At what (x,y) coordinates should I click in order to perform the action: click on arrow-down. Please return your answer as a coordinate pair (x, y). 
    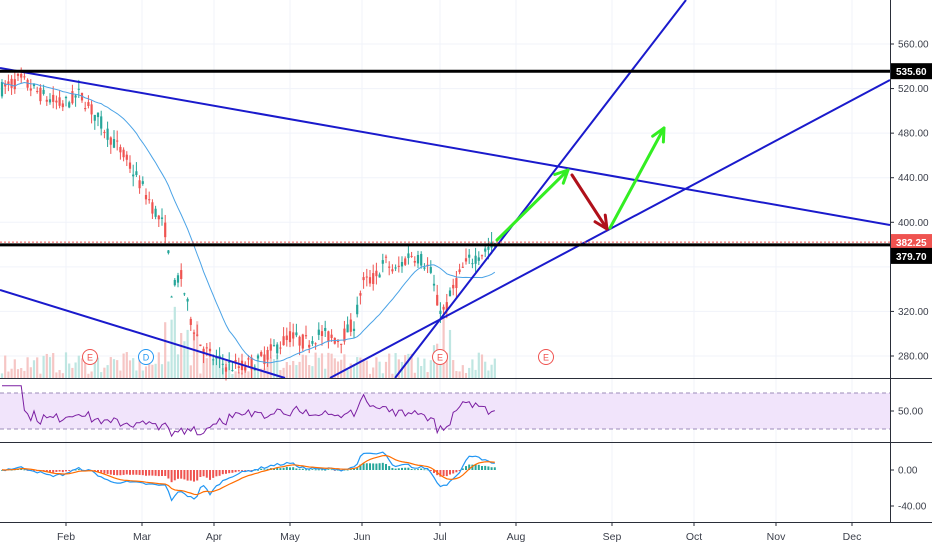
    Looking at the image, I should click on (589, 202).